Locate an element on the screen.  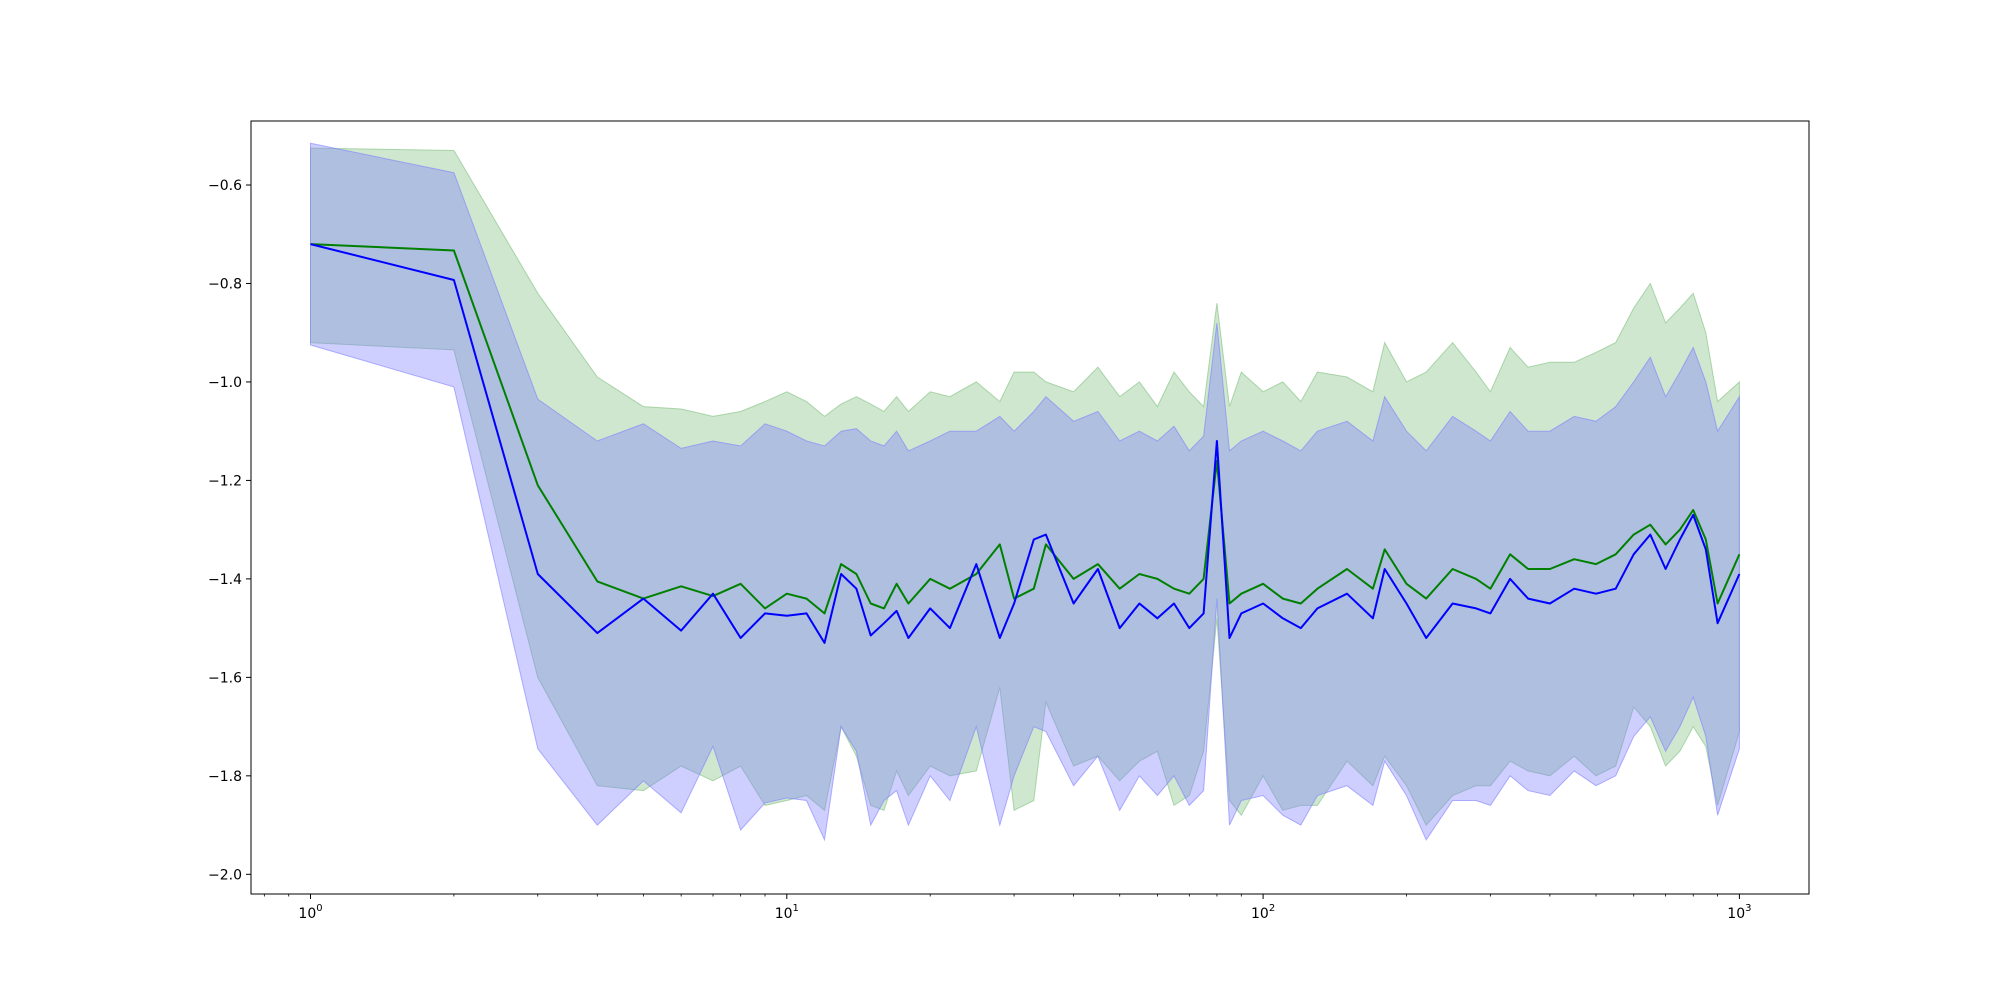
y-tick-label: −2.0 is located at coordinates (225, 875).